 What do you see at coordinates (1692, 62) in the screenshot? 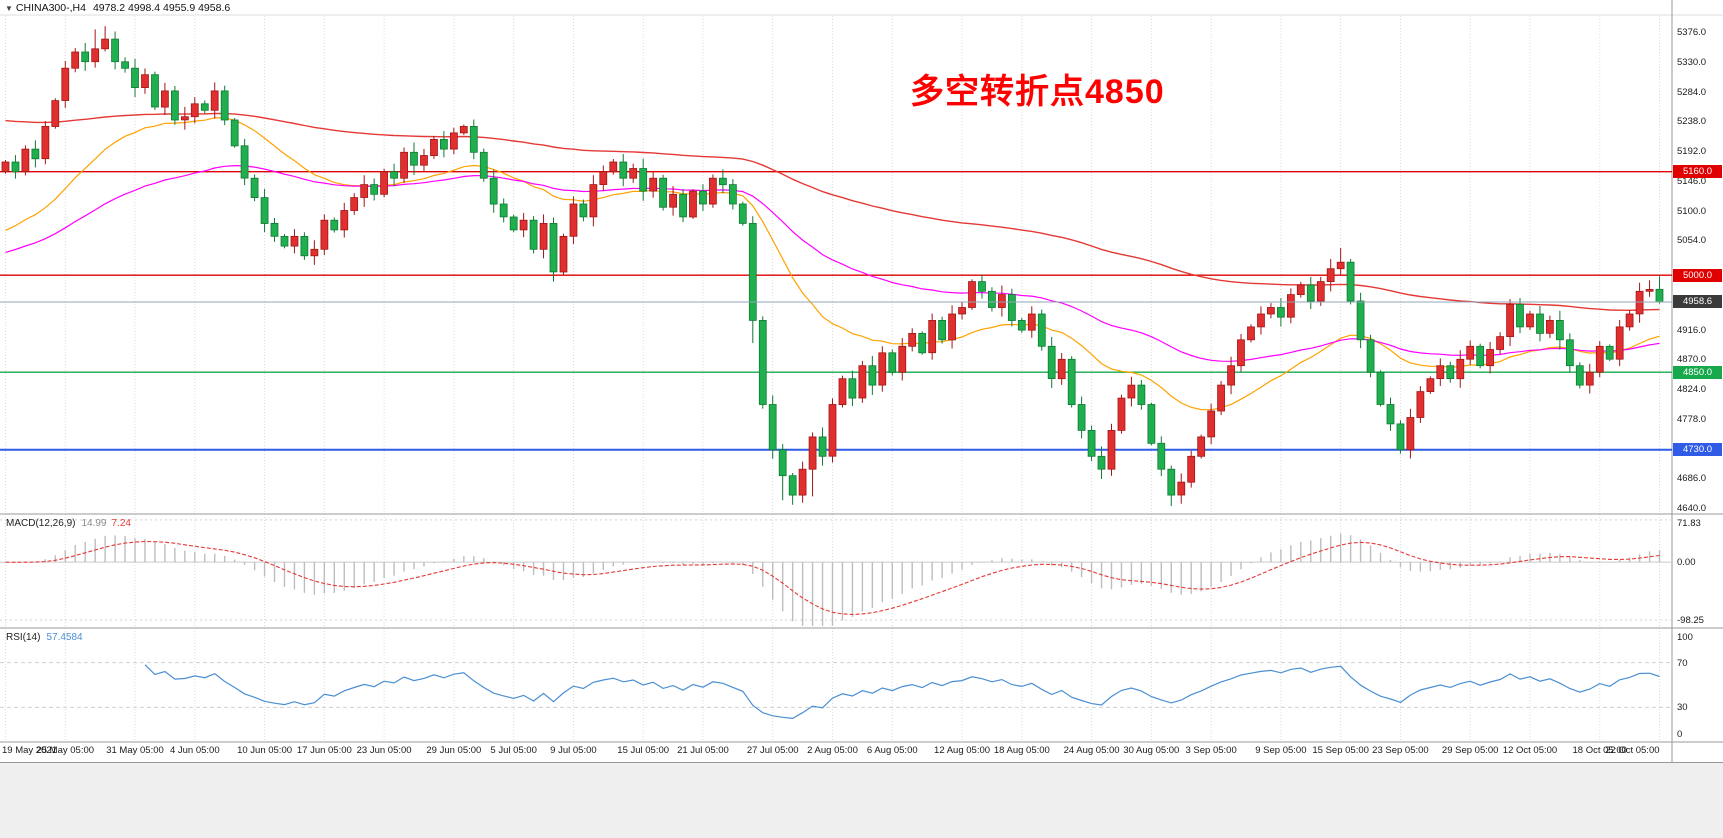
I see `price-tick-label: 5330.0` at bounding box center [1692, 62].